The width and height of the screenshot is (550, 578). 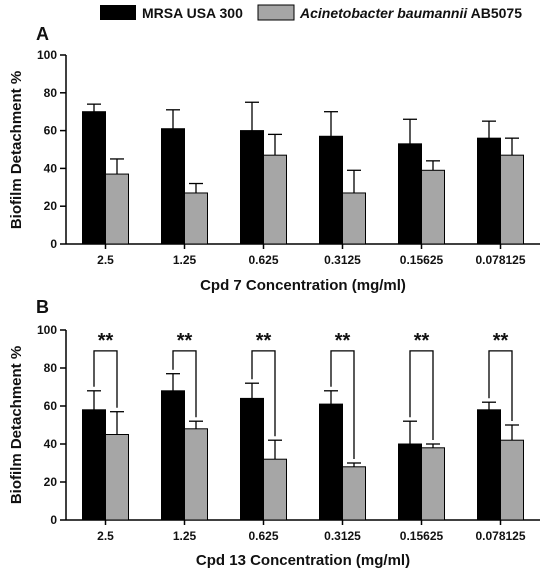 I want to click on legend-label-acinetobacter-italic: Acinetobacter baumannii, so click(x=383, y=13).